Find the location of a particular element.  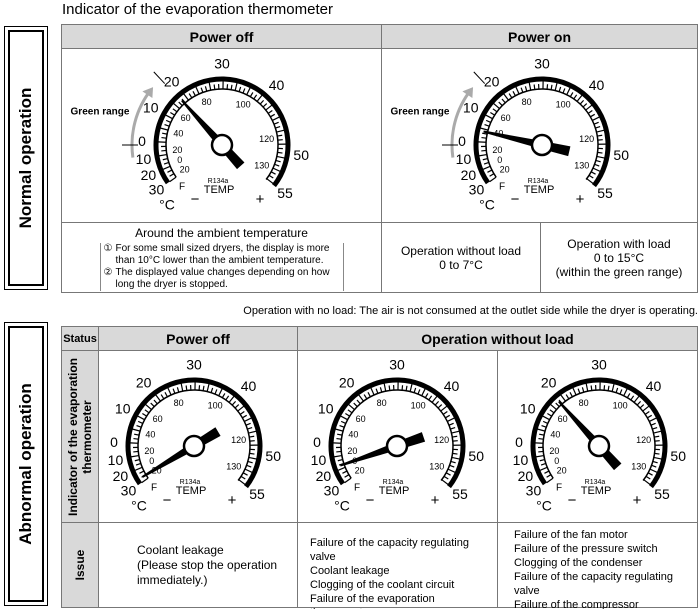

without-load-cell: Operation without load 0 to 7°C is located at coordinates (461, 257).